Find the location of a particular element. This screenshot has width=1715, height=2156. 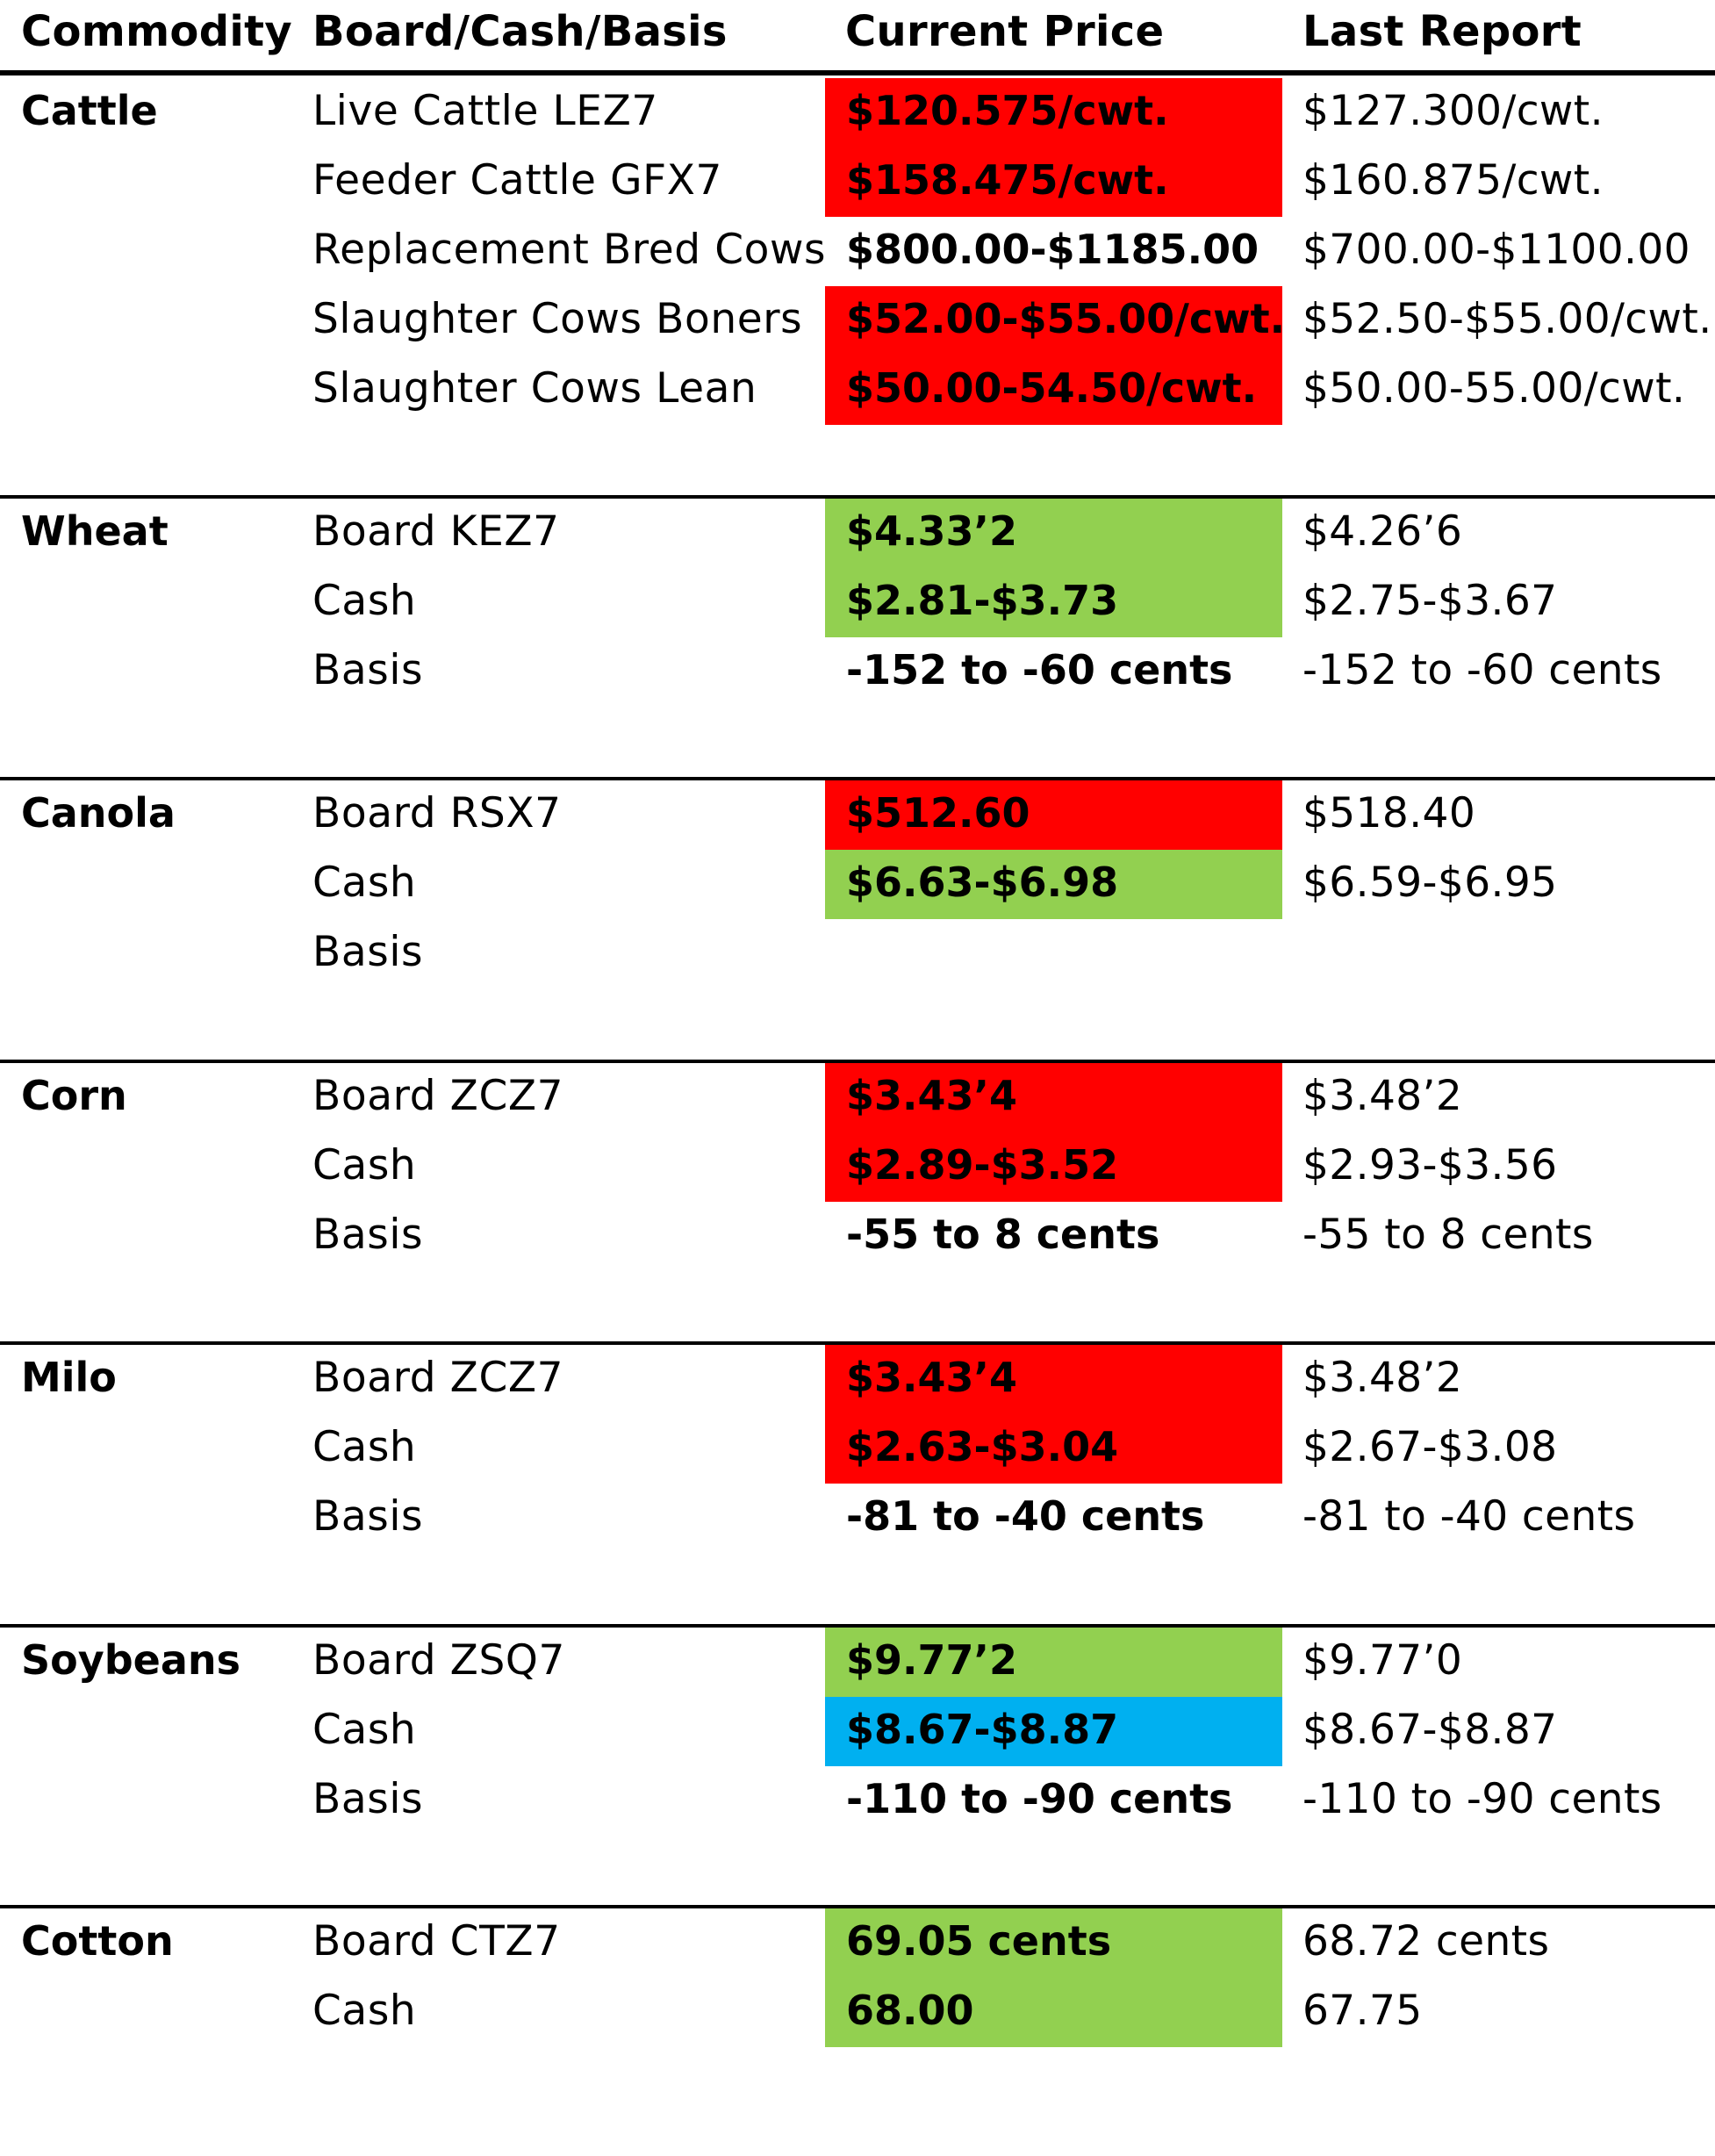

current-price-value: 69.05 cents is located at coordinates (979, 1941).